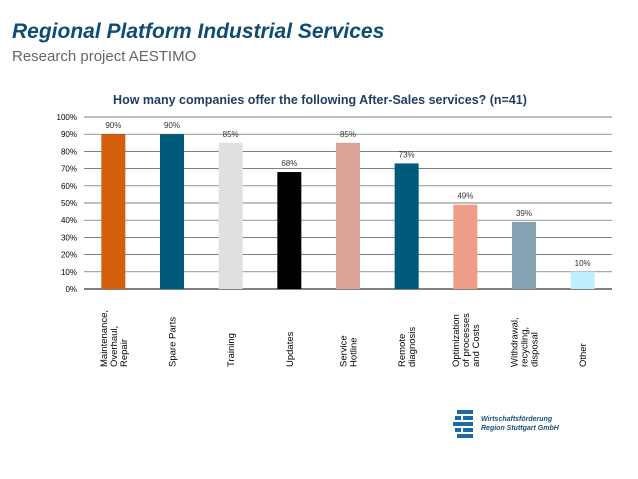 The width and height of the screenshot is (638, 479). Describe the element at coordinates (104, 338) in the screenshot. I see `x-tick-label-line: Maintenance,` at that location.